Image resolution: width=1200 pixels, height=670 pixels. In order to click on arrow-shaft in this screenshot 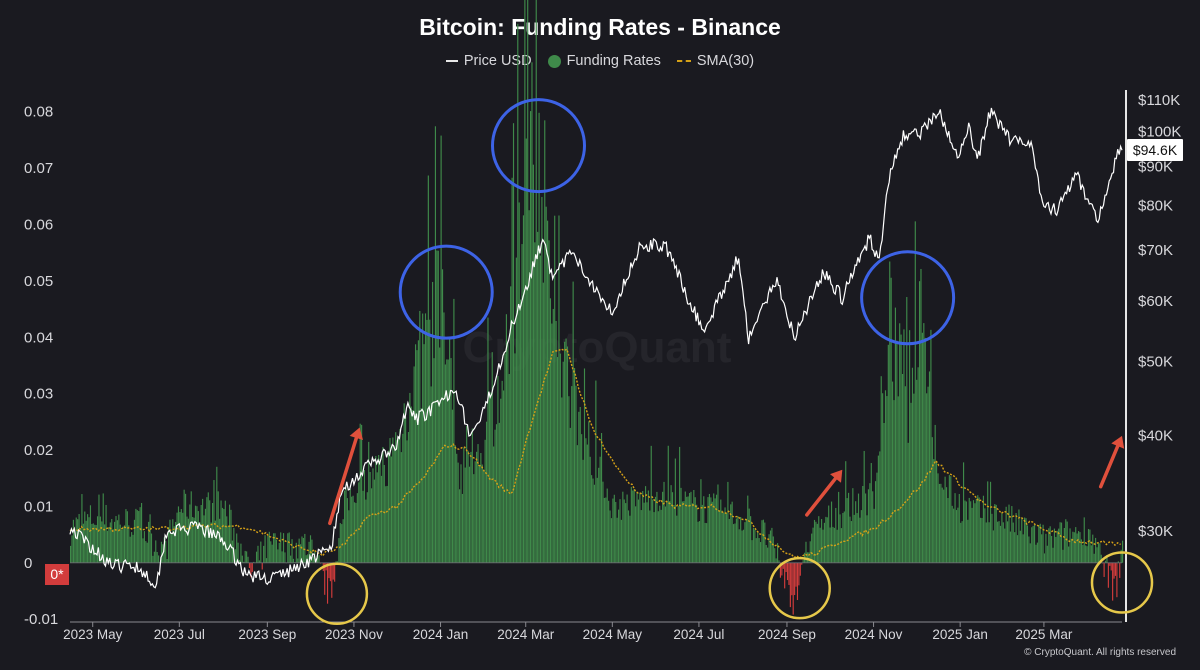, I will do `click(1109, 466)`.